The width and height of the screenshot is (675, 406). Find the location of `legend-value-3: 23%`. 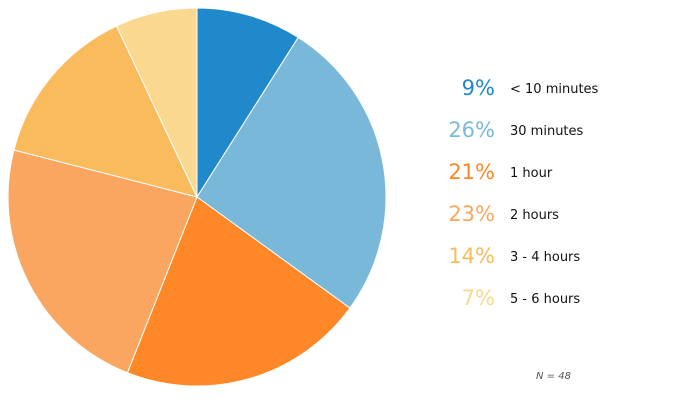

legend-value-3: 23% is located at coordinates (471, 214).